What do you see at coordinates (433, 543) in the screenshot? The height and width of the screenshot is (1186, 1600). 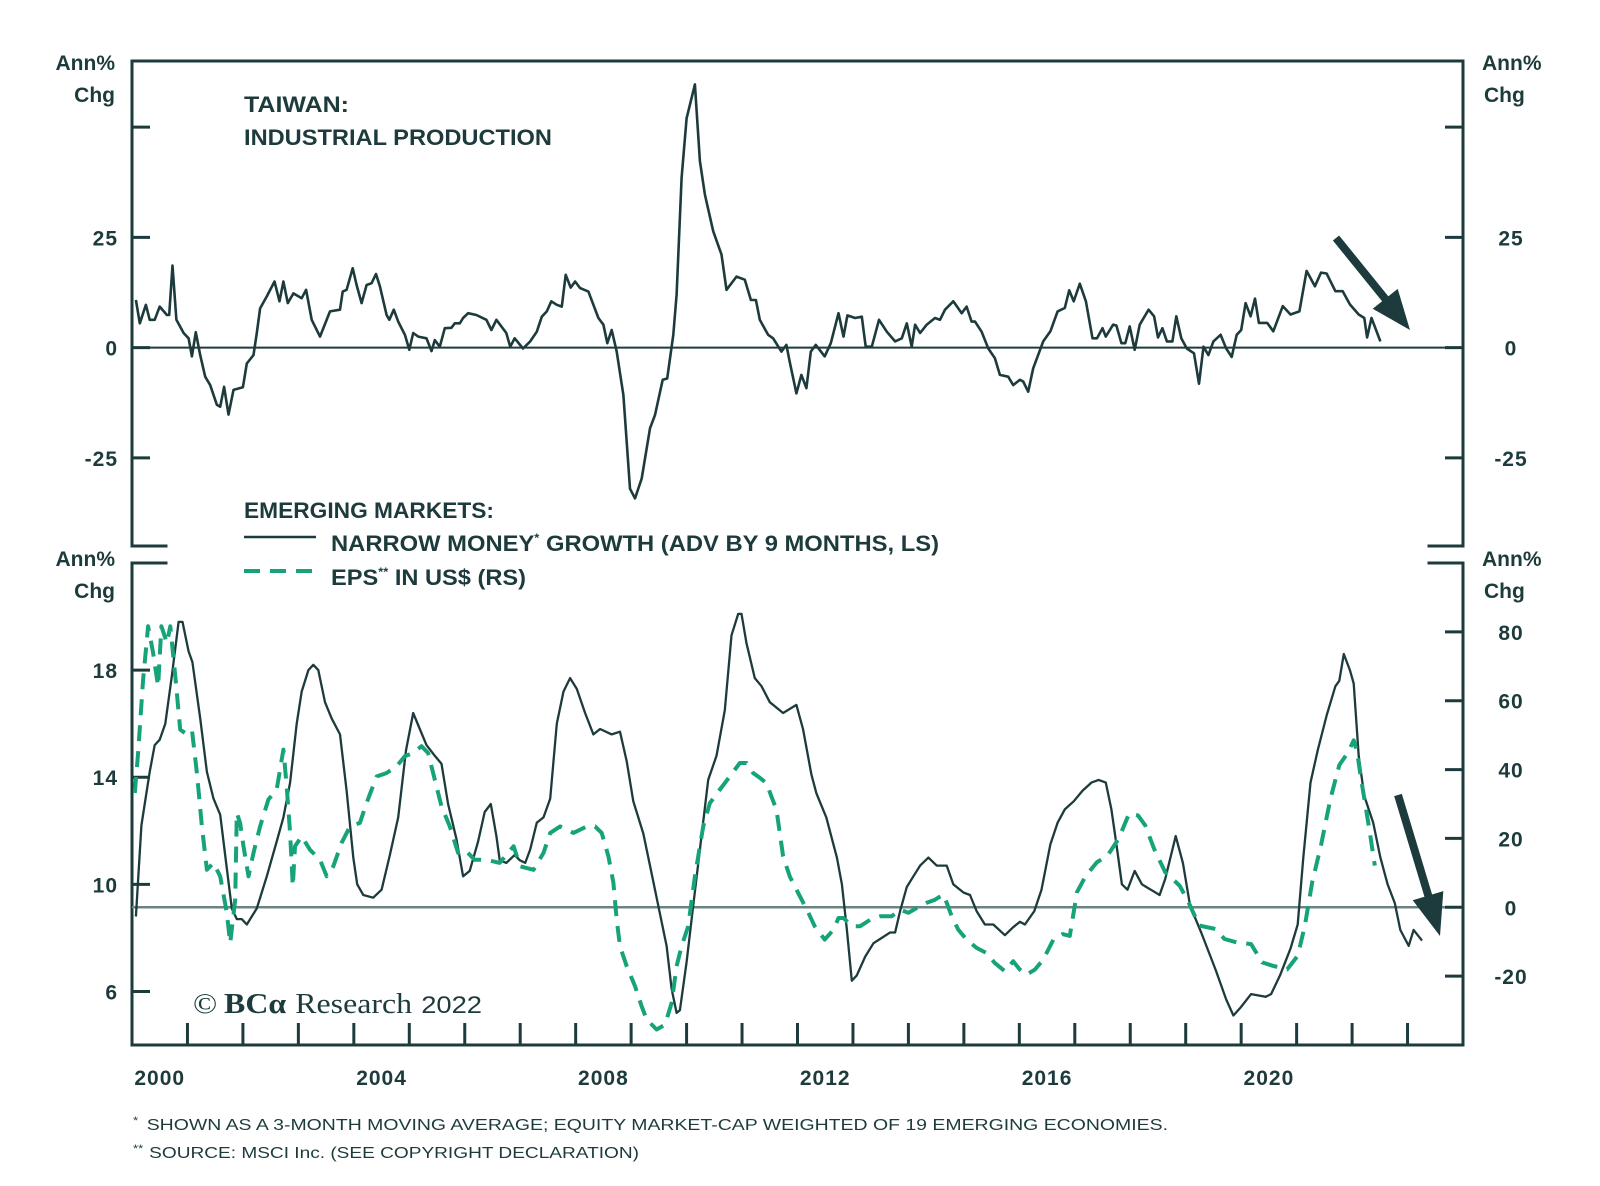 I see `legend-label-narrow-money-part1: NARROW MONEY` at bounding box center [433, 543].